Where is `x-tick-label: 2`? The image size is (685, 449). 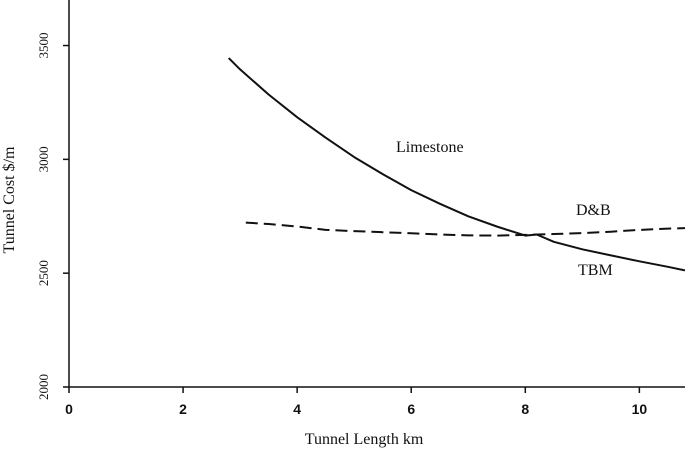
x-tick-label: 2 is located at coordinates (183, 409).